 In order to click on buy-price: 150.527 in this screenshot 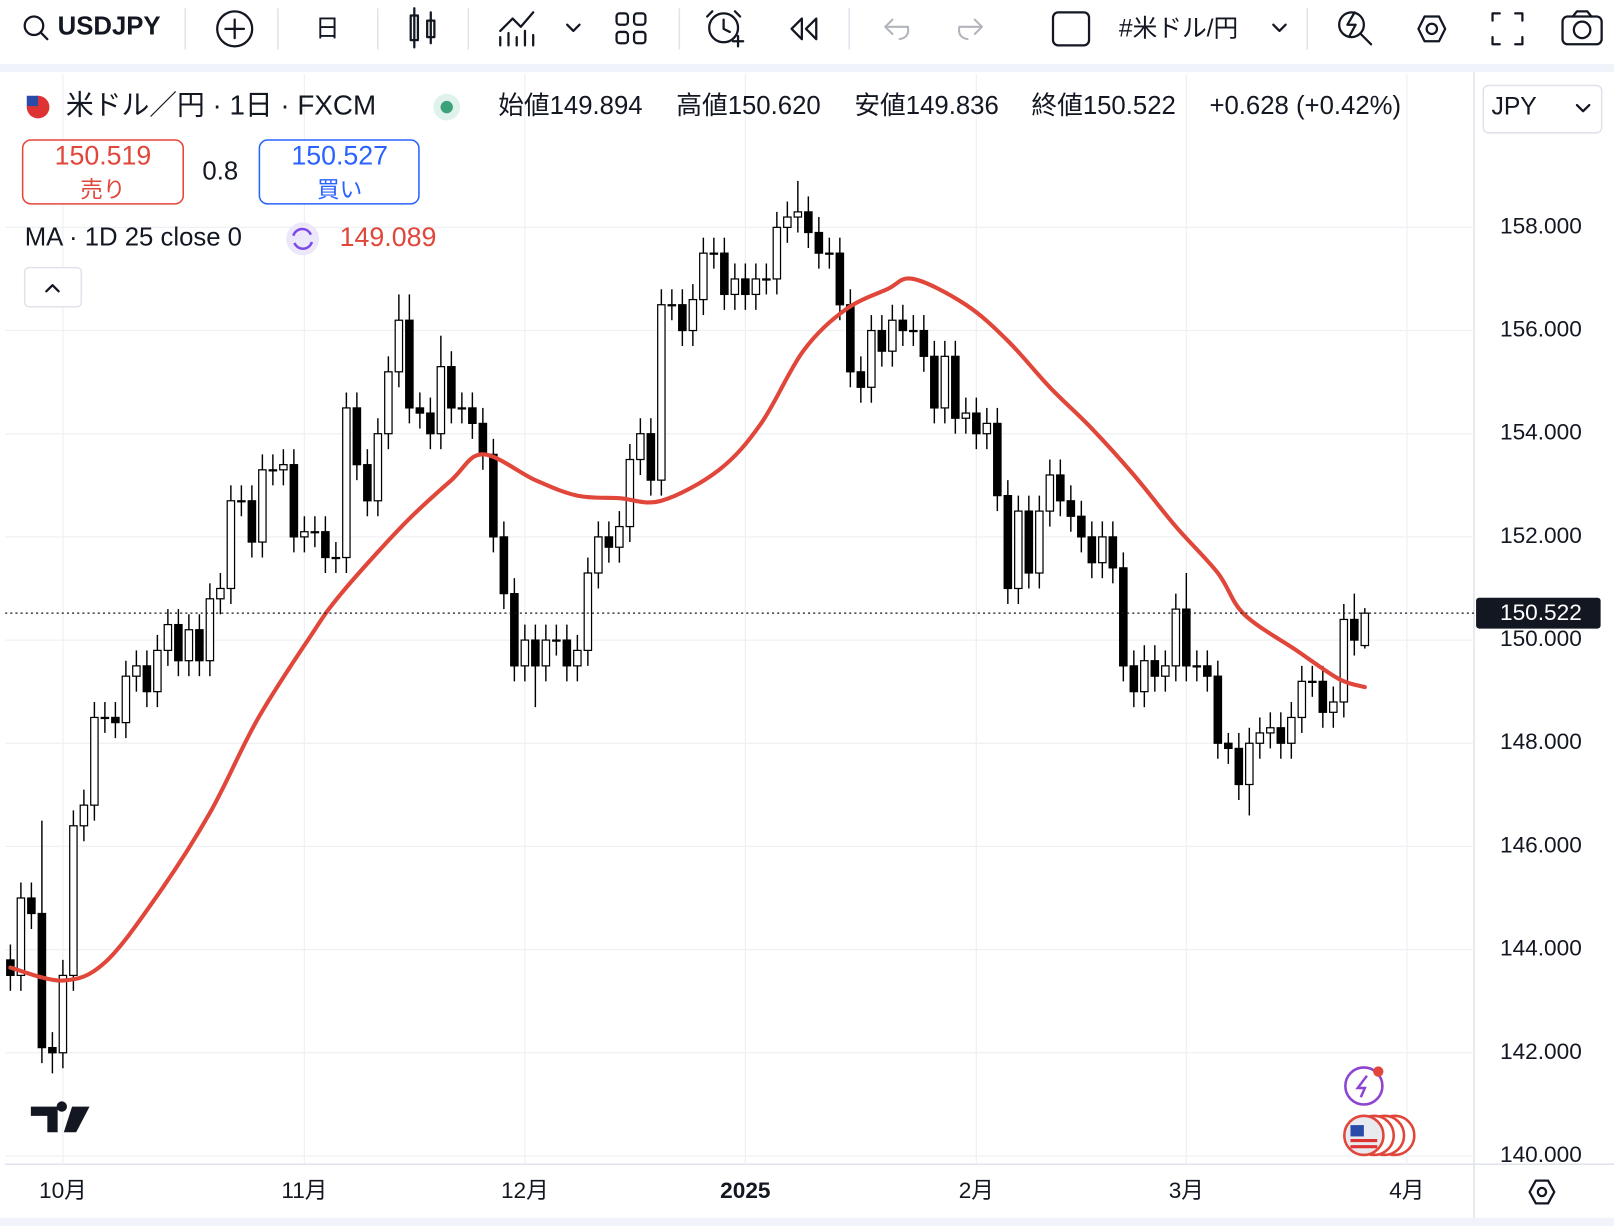, I will do `click(339, 156)`.